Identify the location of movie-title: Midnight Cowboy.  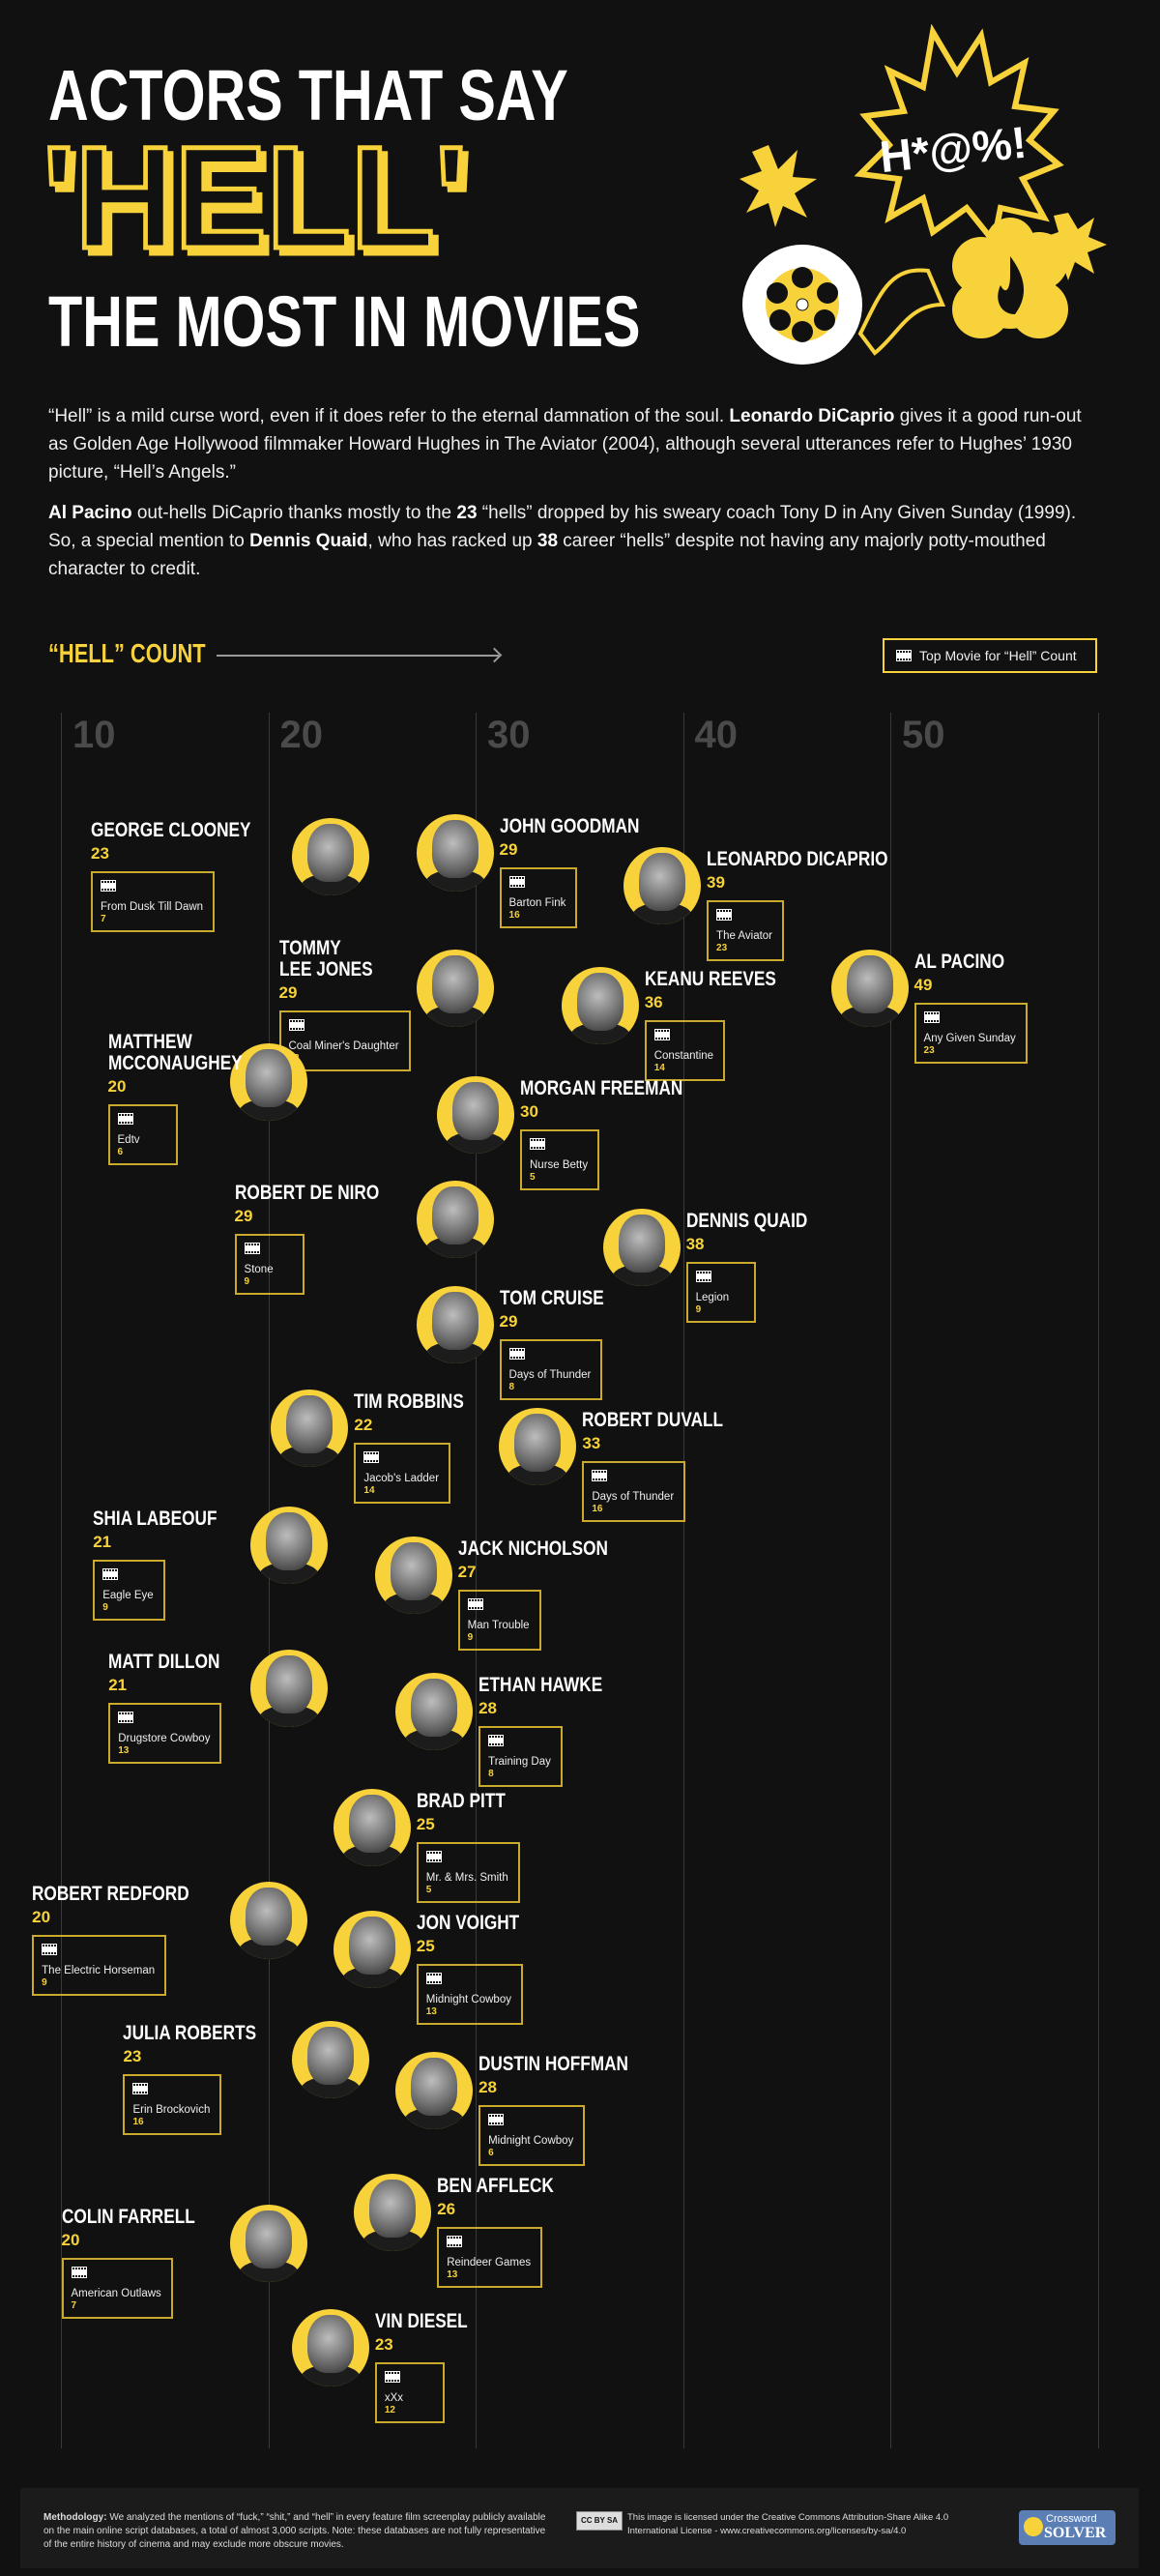
(468, 1999).